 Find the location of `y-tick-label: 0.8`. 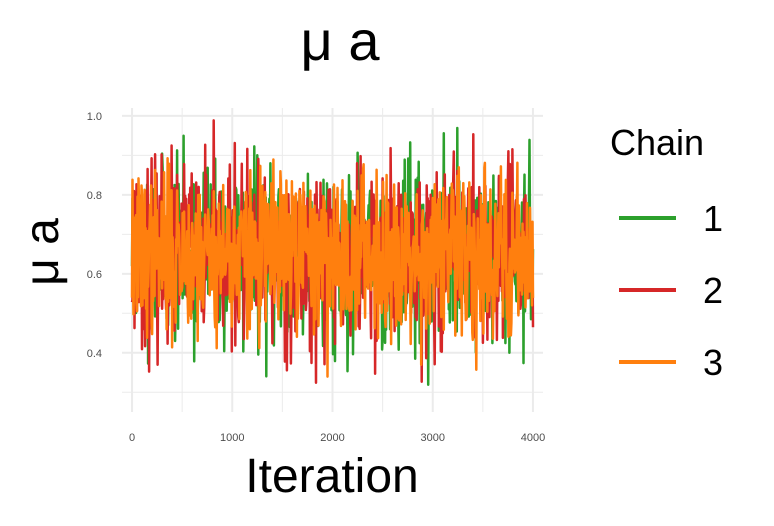

y-tick-label: 0.8 is located at coordinates (94, 196).